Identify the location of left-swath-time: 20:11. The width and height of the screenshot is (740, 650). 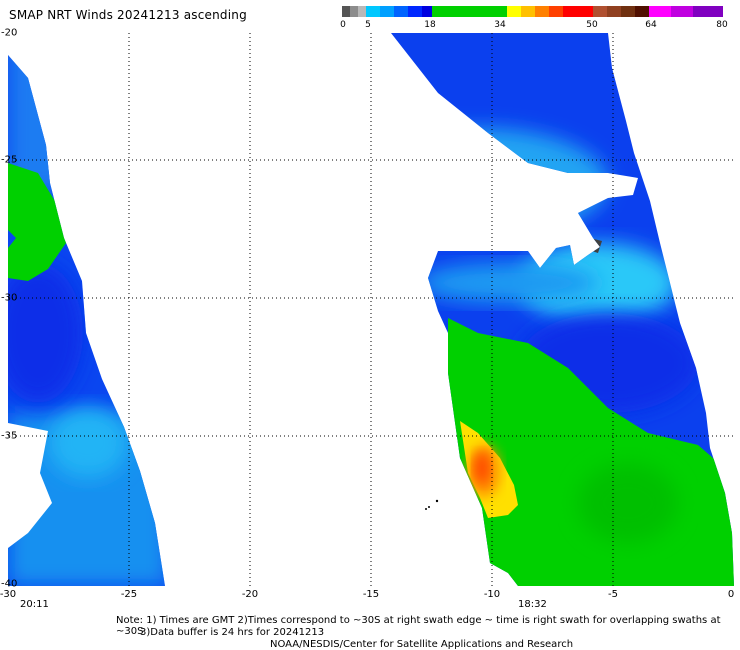
(34, 604).